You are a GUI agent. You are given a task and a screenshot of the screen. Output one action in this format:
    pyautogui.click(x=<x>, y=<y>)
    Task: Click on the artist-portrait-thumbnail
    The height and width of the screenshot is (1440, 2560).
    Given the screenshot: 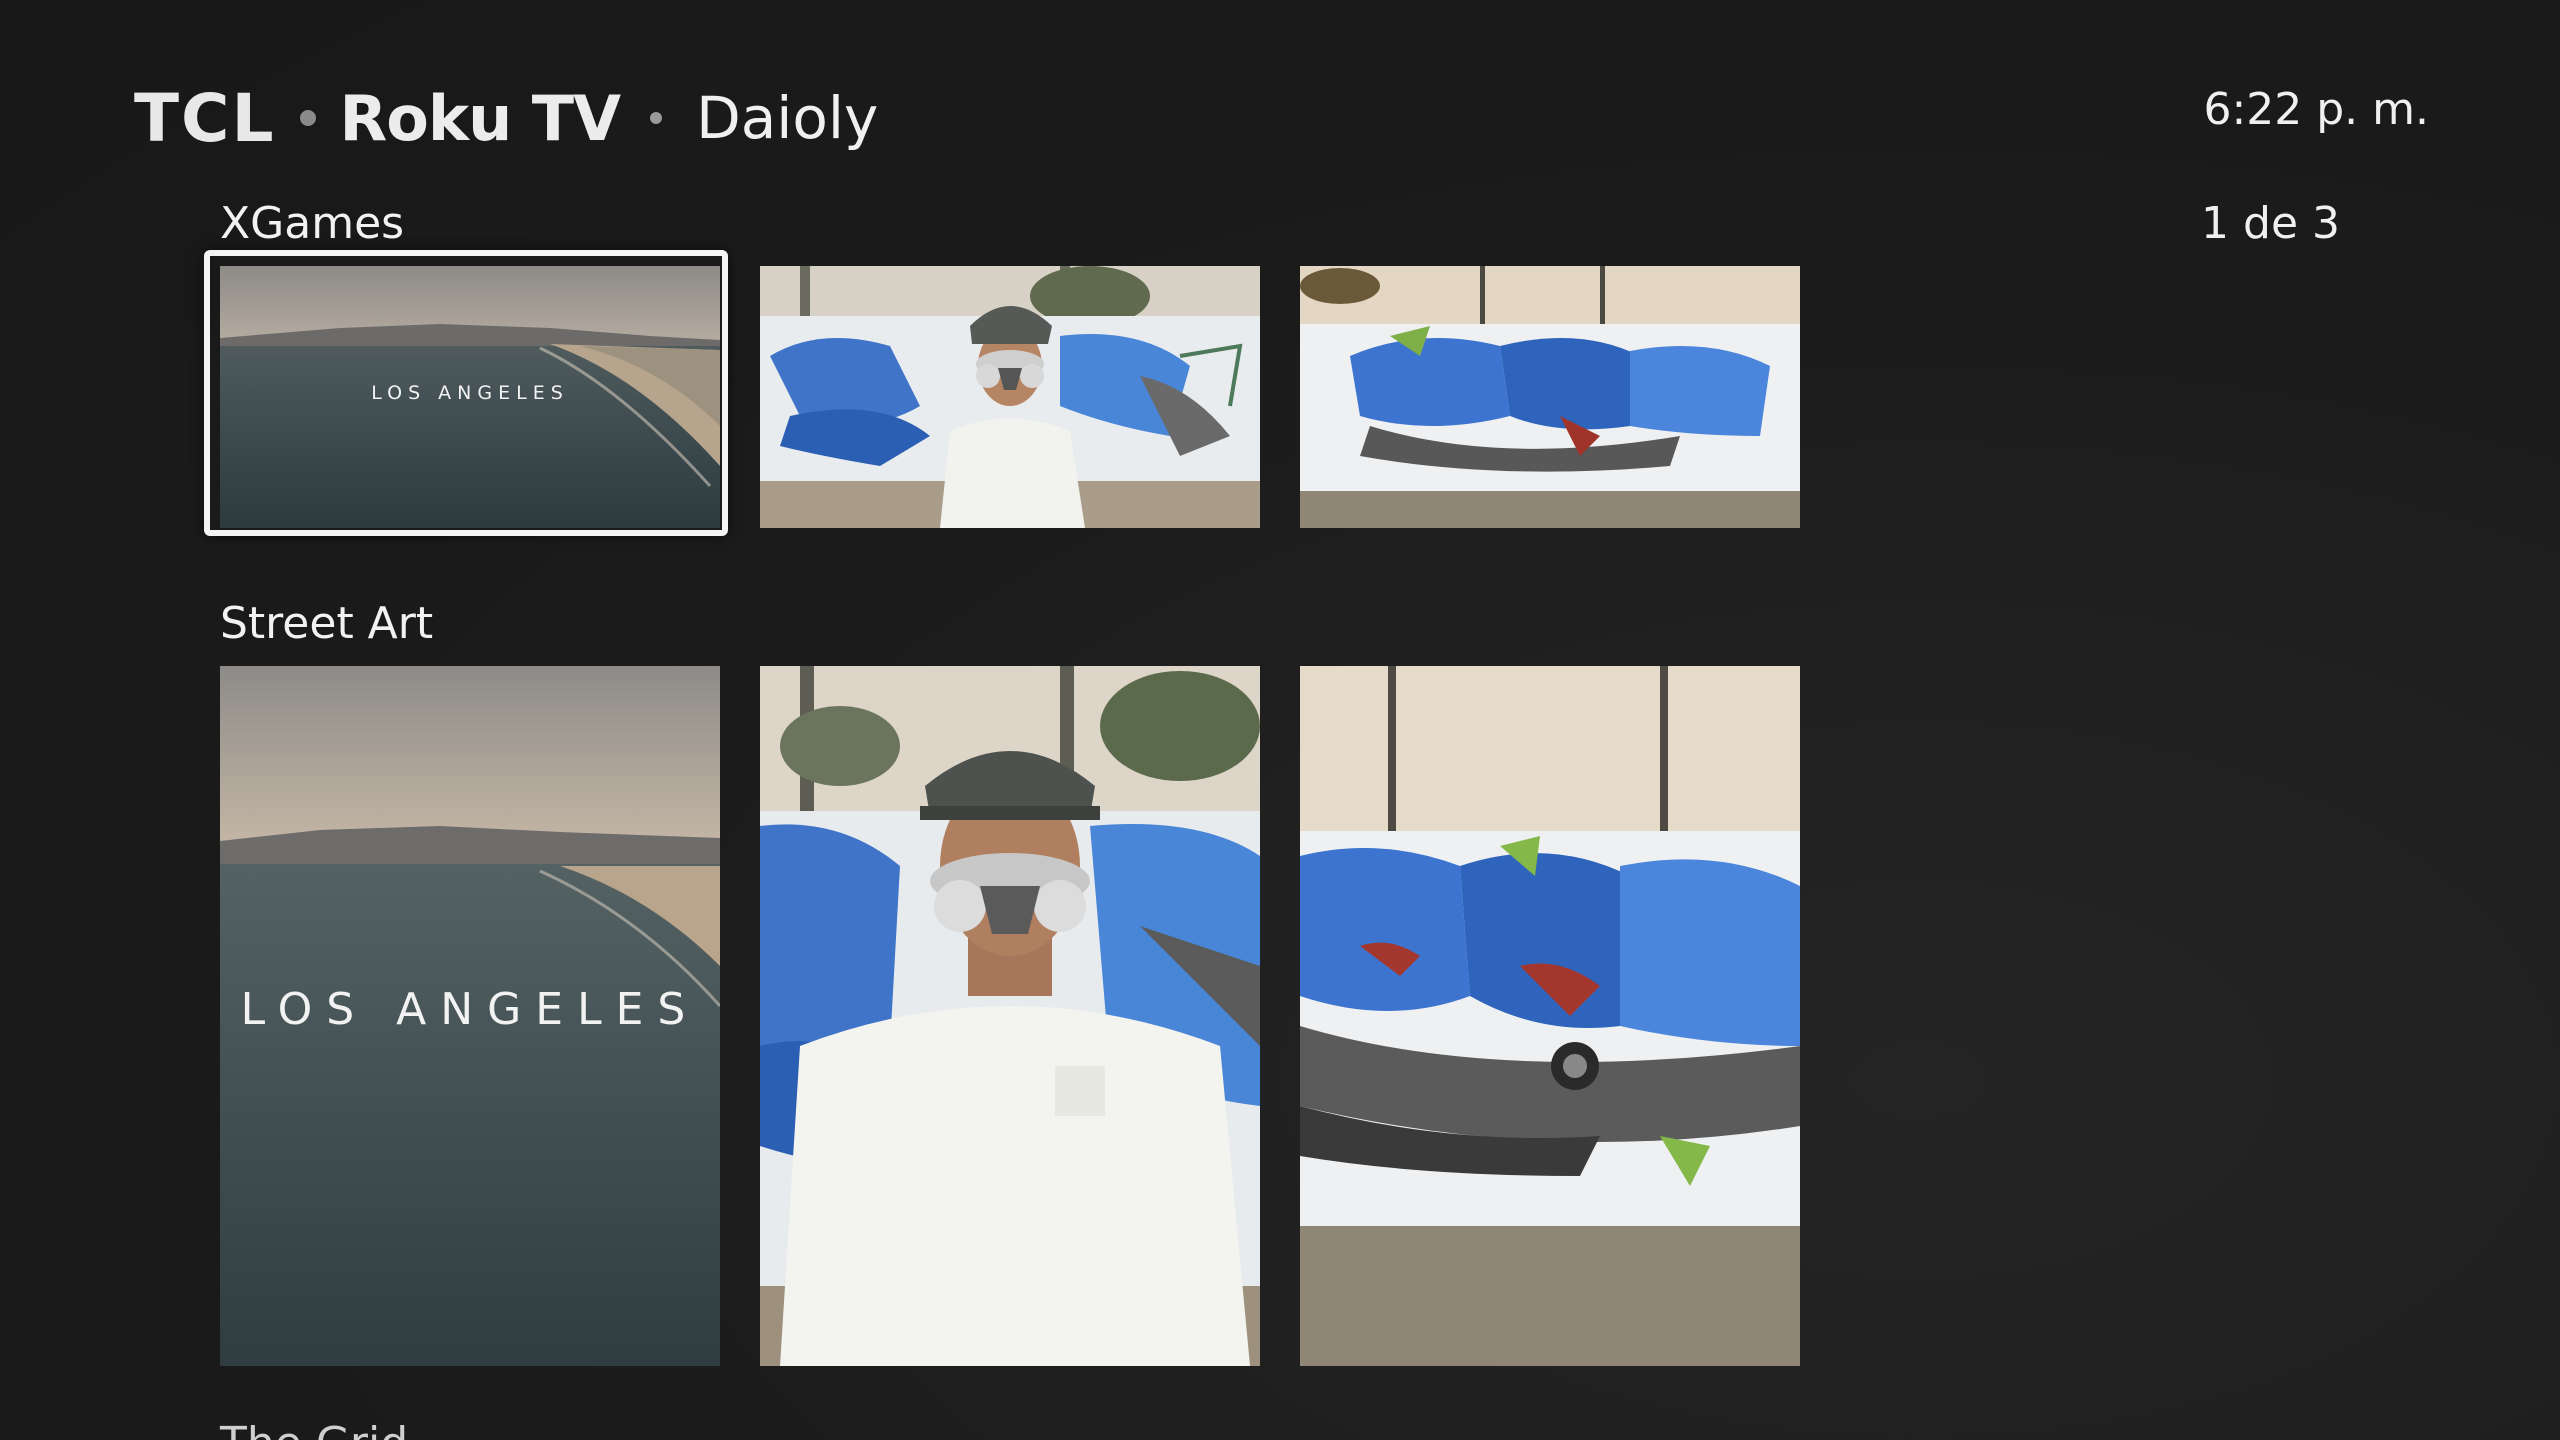 What is the action you would take?
    pyautogui.click(x=1010, y=397)
    